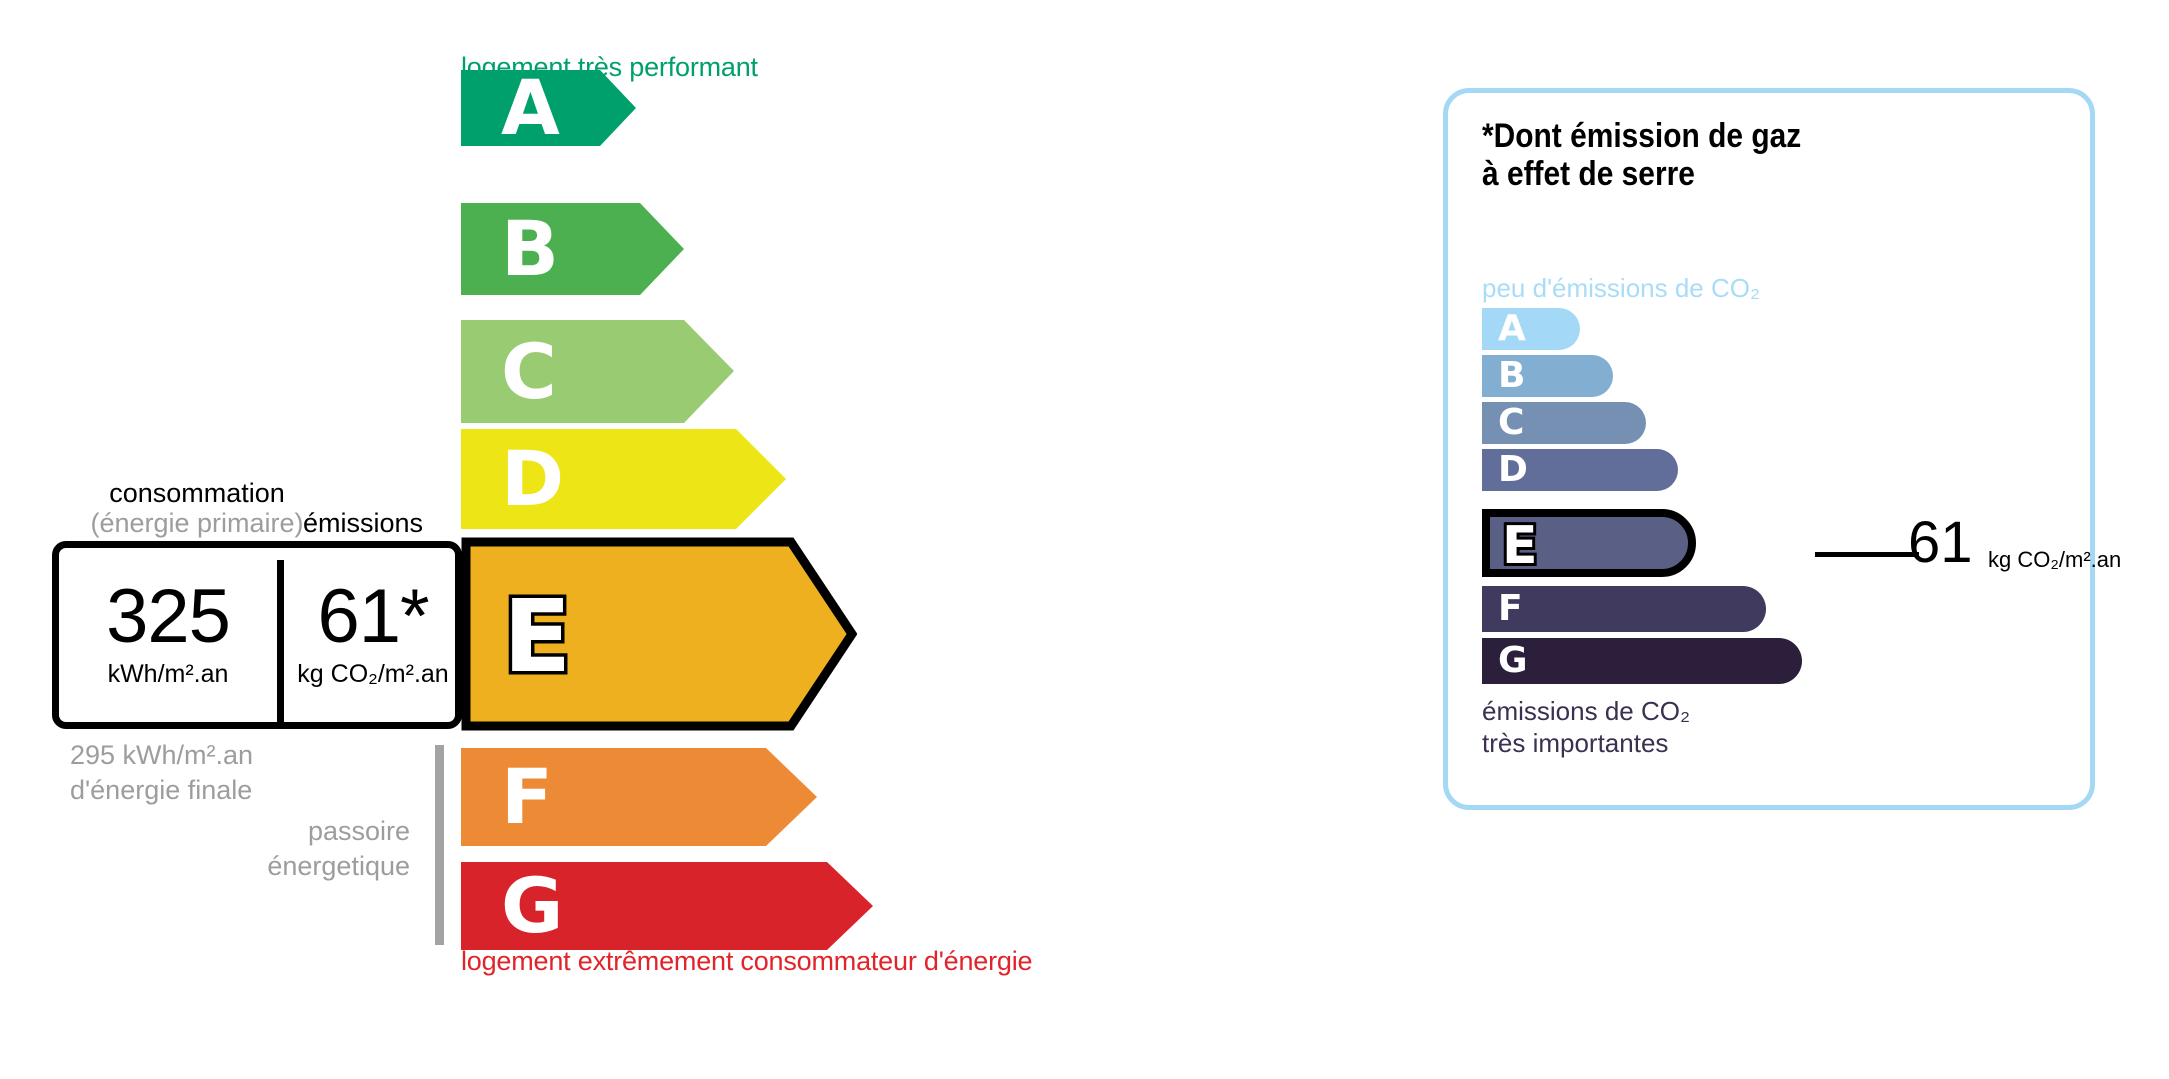 The height and width of the screenshot is (1079, 2169). Describe the element at coordinates (1642, 136) in the screenshot. I see `co2-title-line-1: *Dont émission de gaz` at that location.